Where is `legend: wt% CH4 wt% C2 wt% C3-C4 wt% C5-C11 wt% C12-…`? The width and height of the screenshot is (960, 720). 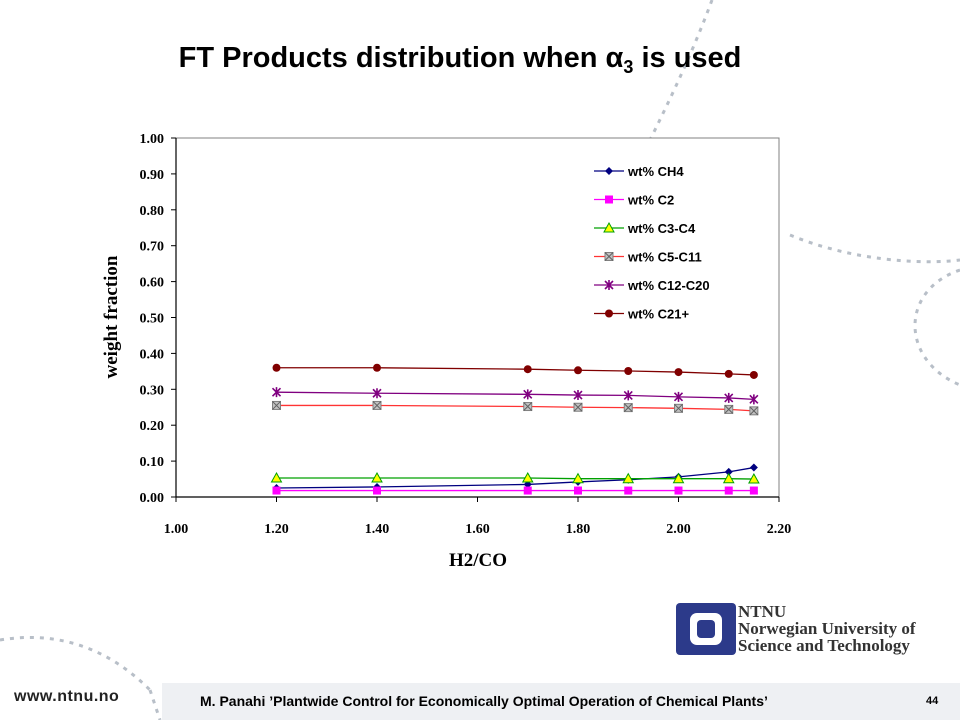 legend: wt% CH4 wt% C2 wt% C3-C4 wt% C5-C11 wt% C12-… is located at coordinates (652, 243).